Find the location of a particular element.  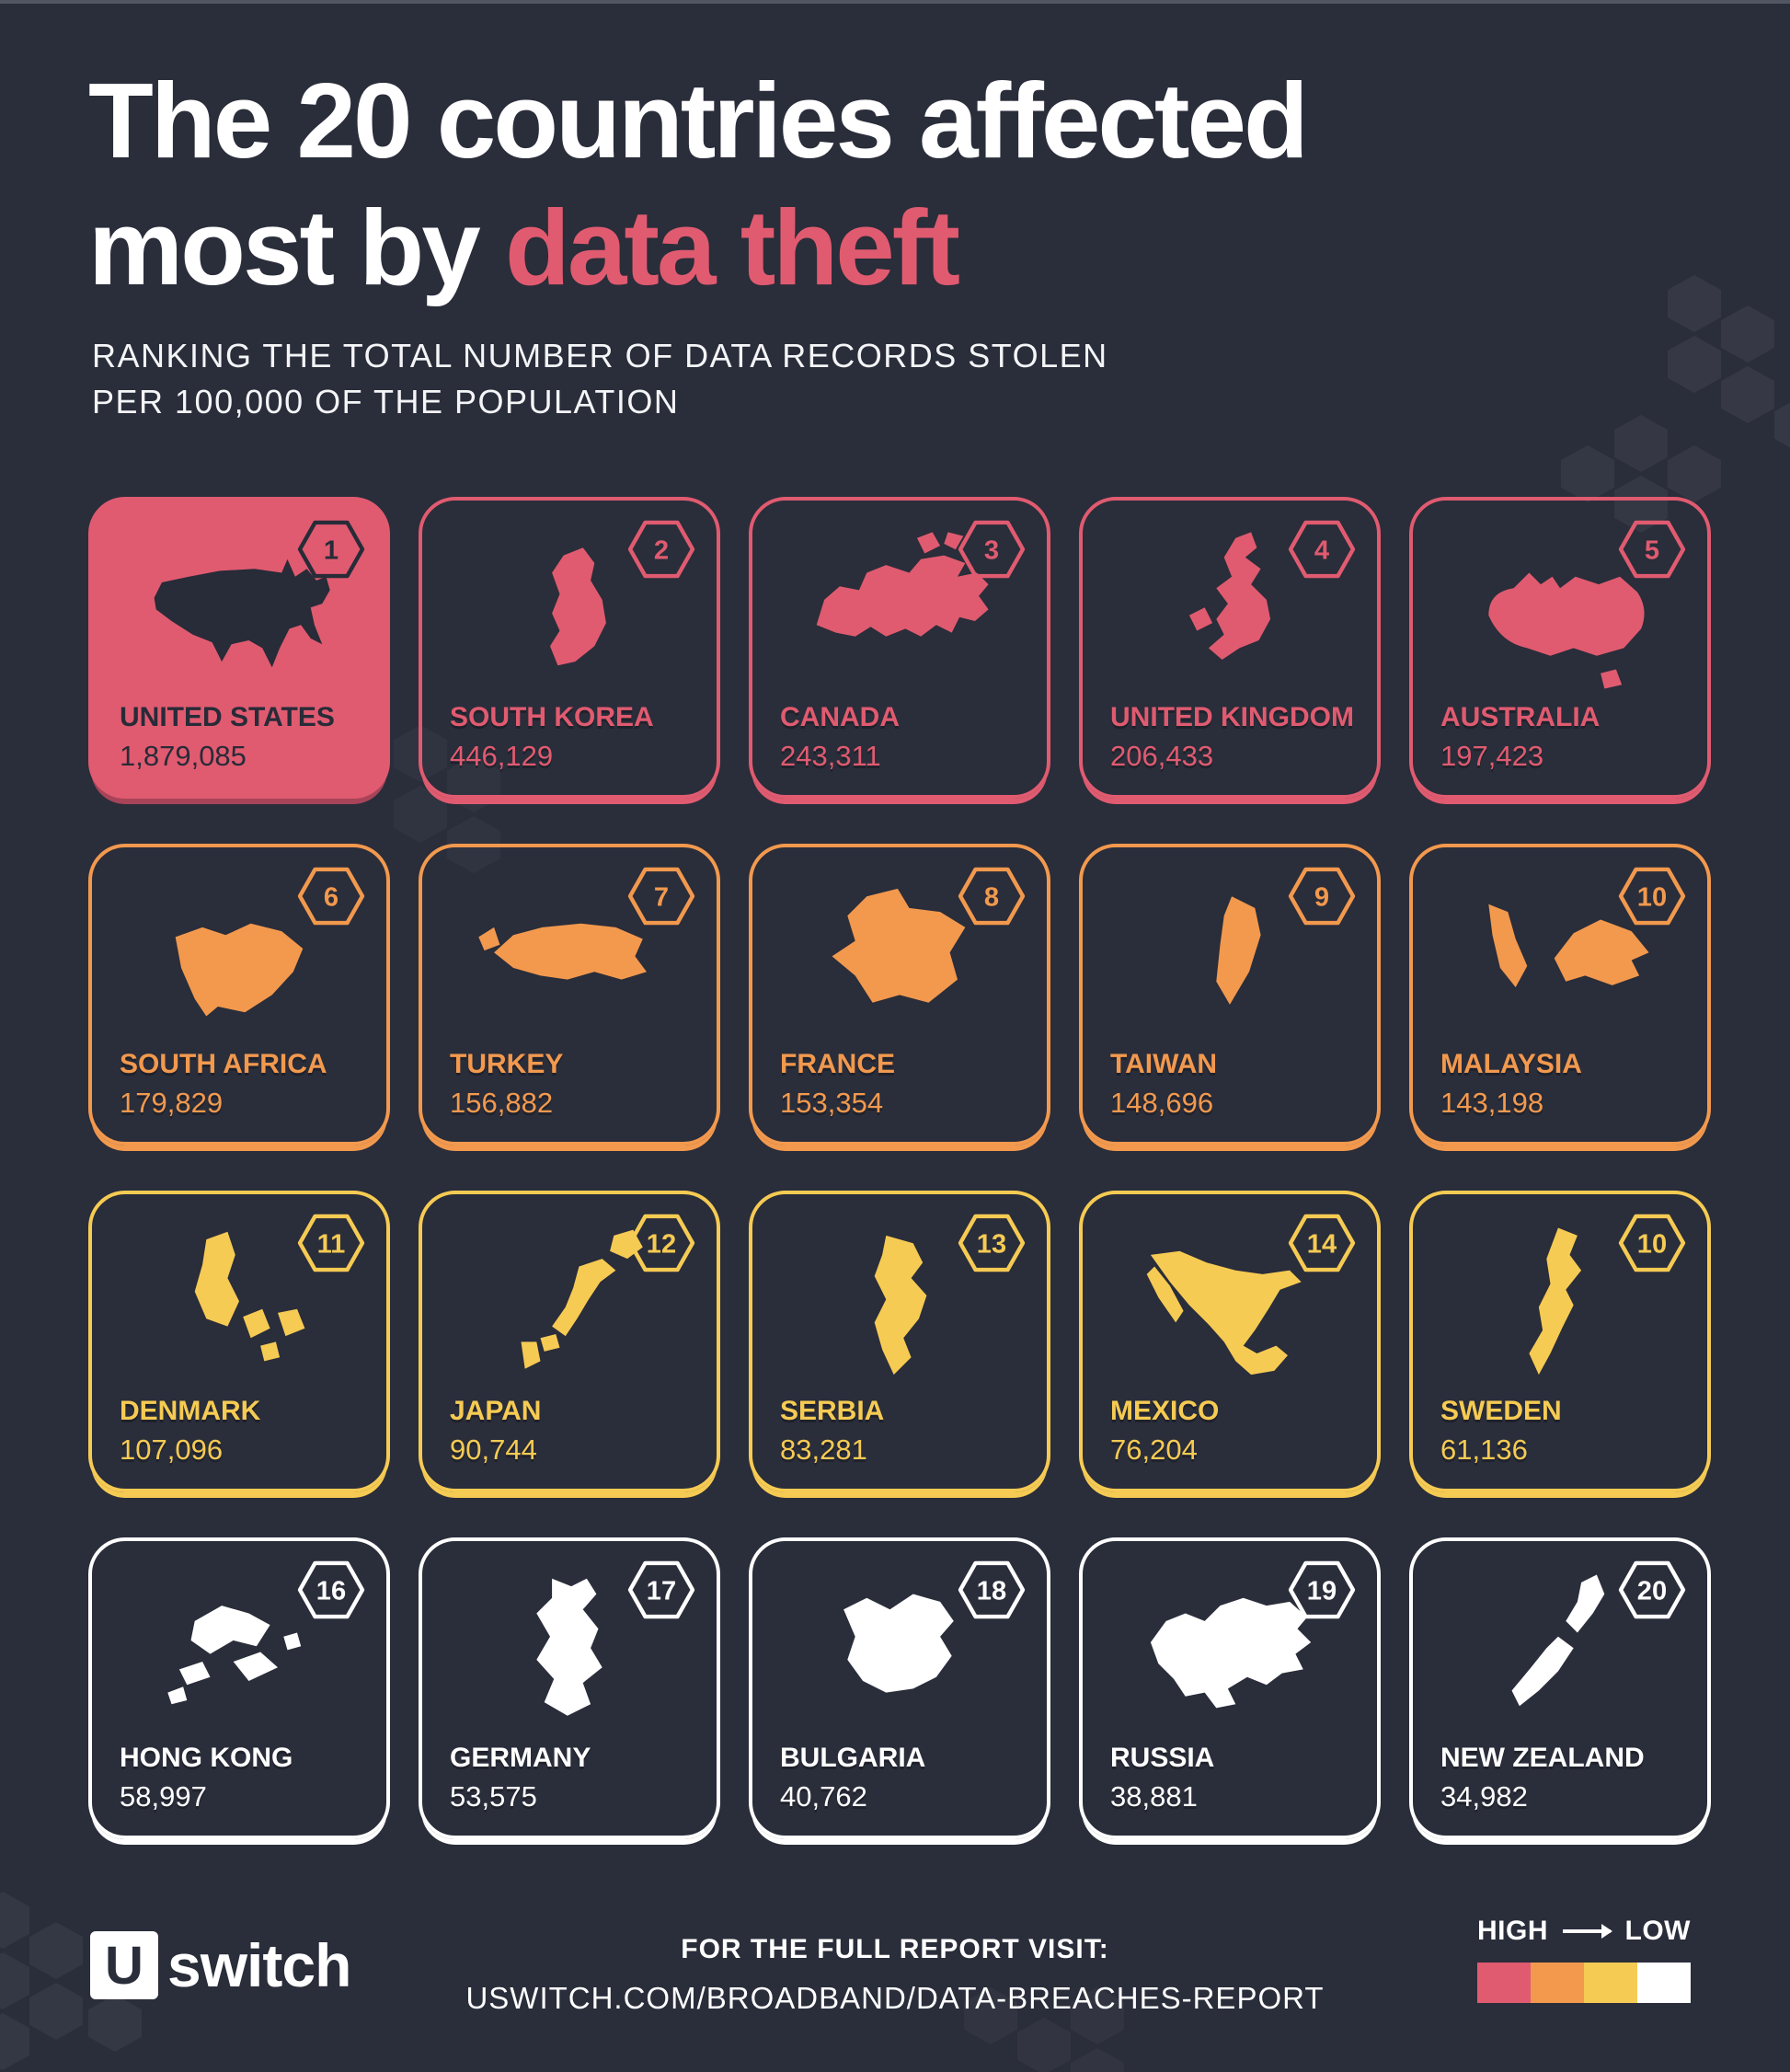

country-value: 446,129 is located at coordinates (502, 756).